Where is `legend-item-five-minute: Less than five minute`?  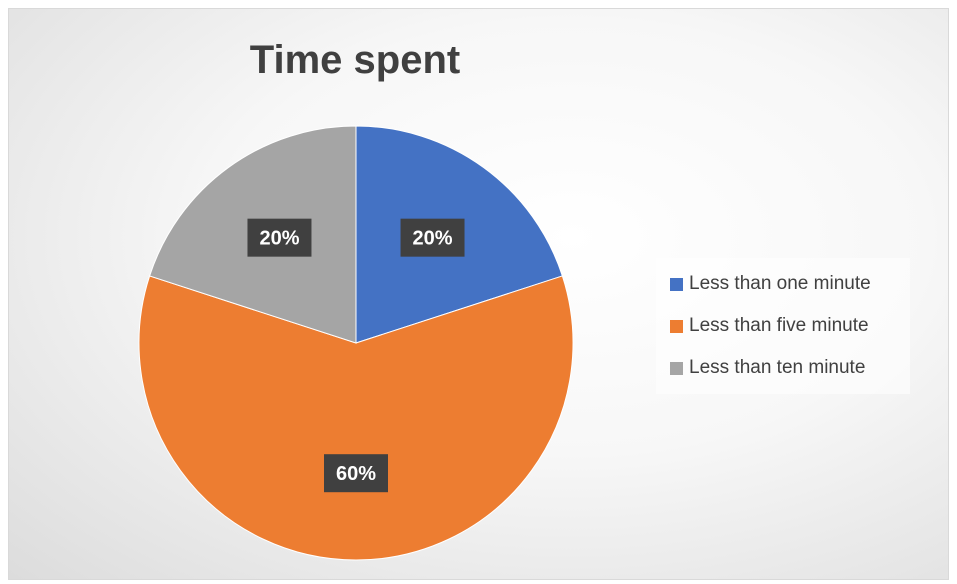
legend-item-five-minute: Less than five minute is located at coordinates (769, 326).